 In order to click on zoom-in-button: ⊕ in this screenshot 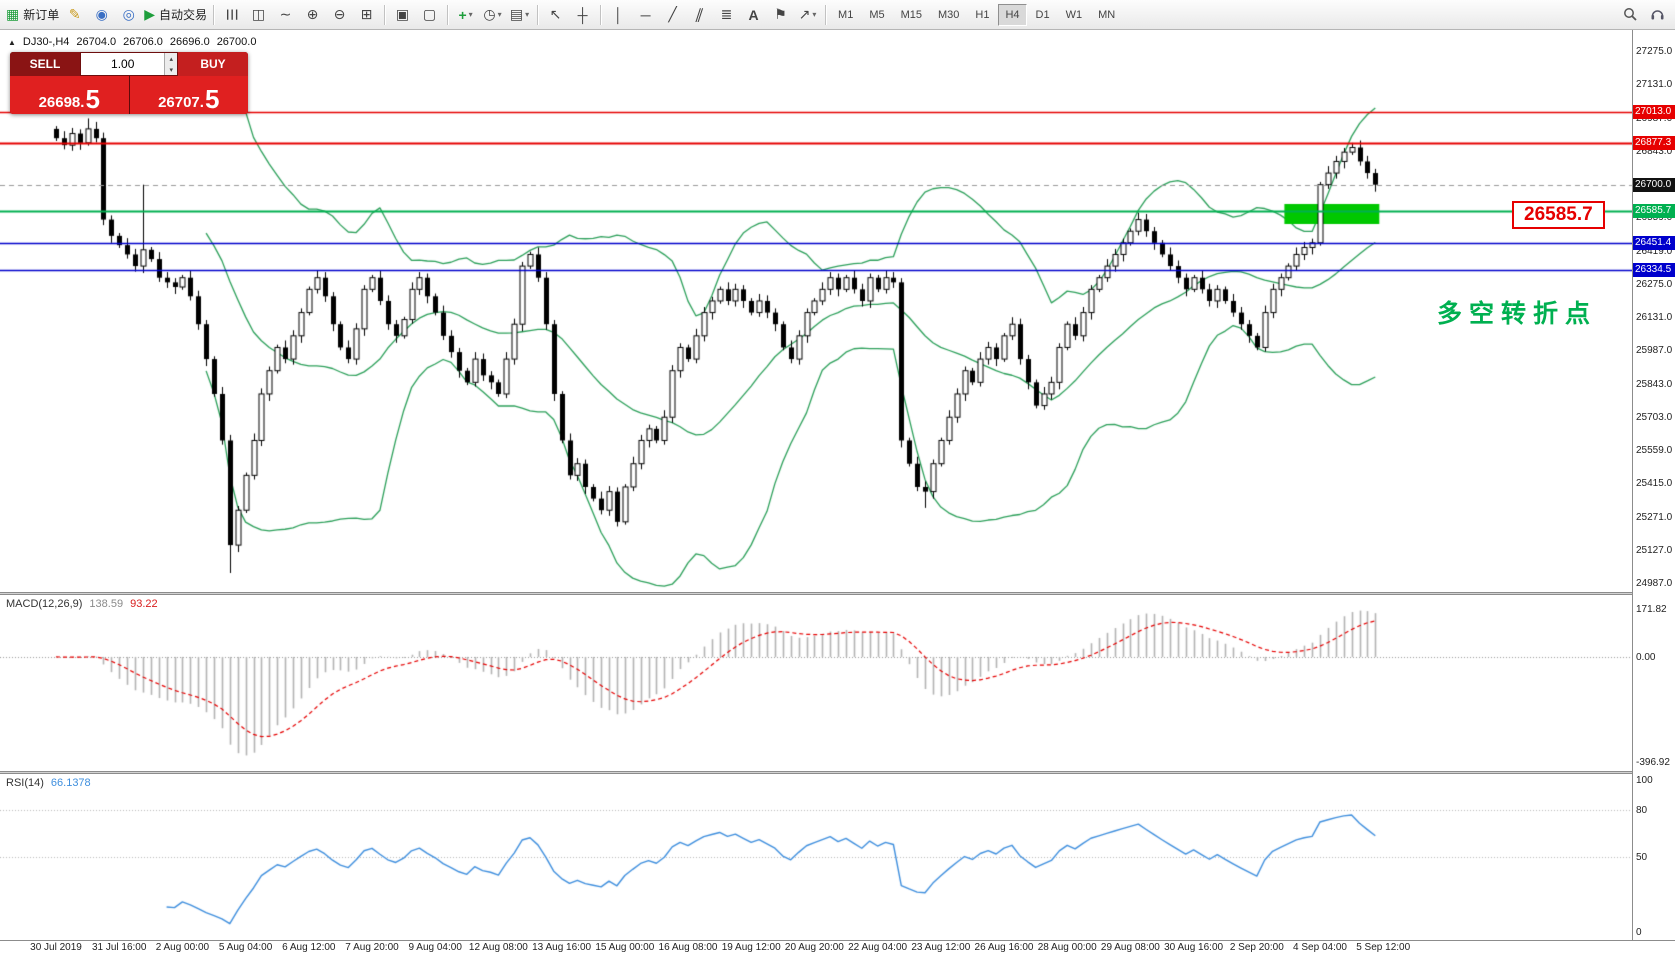, I will do `click(312, 15)`.